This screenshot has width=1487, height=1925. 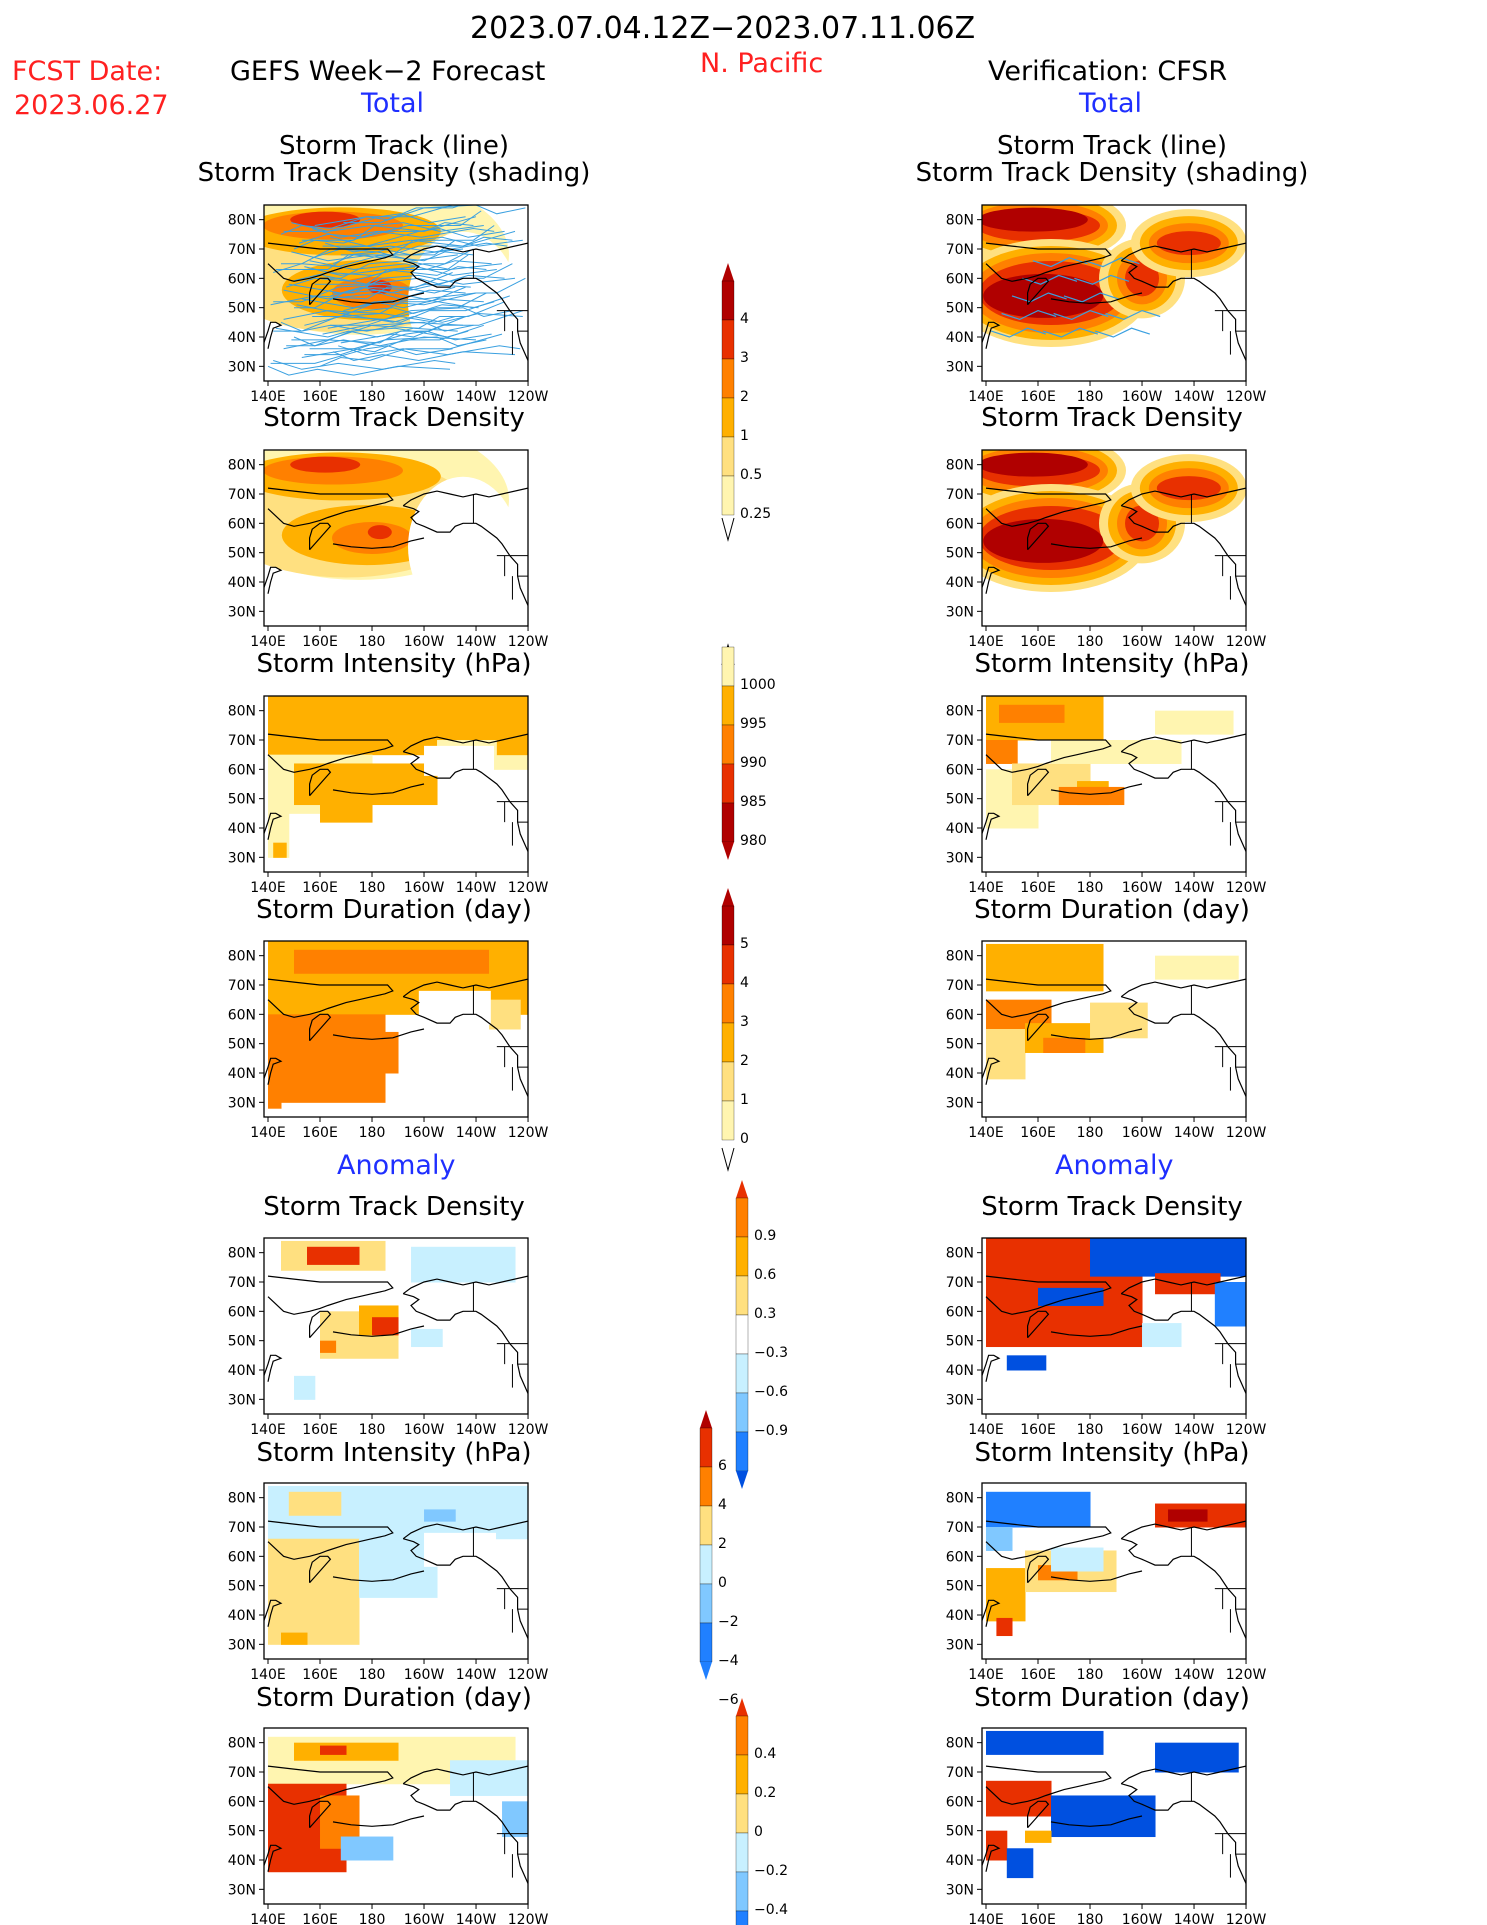 What do you see at coordinates (528, 397) in the screenshot?
I see `panel-track-left-xtick-label-5: 120W` at bounding box center [528, 397].